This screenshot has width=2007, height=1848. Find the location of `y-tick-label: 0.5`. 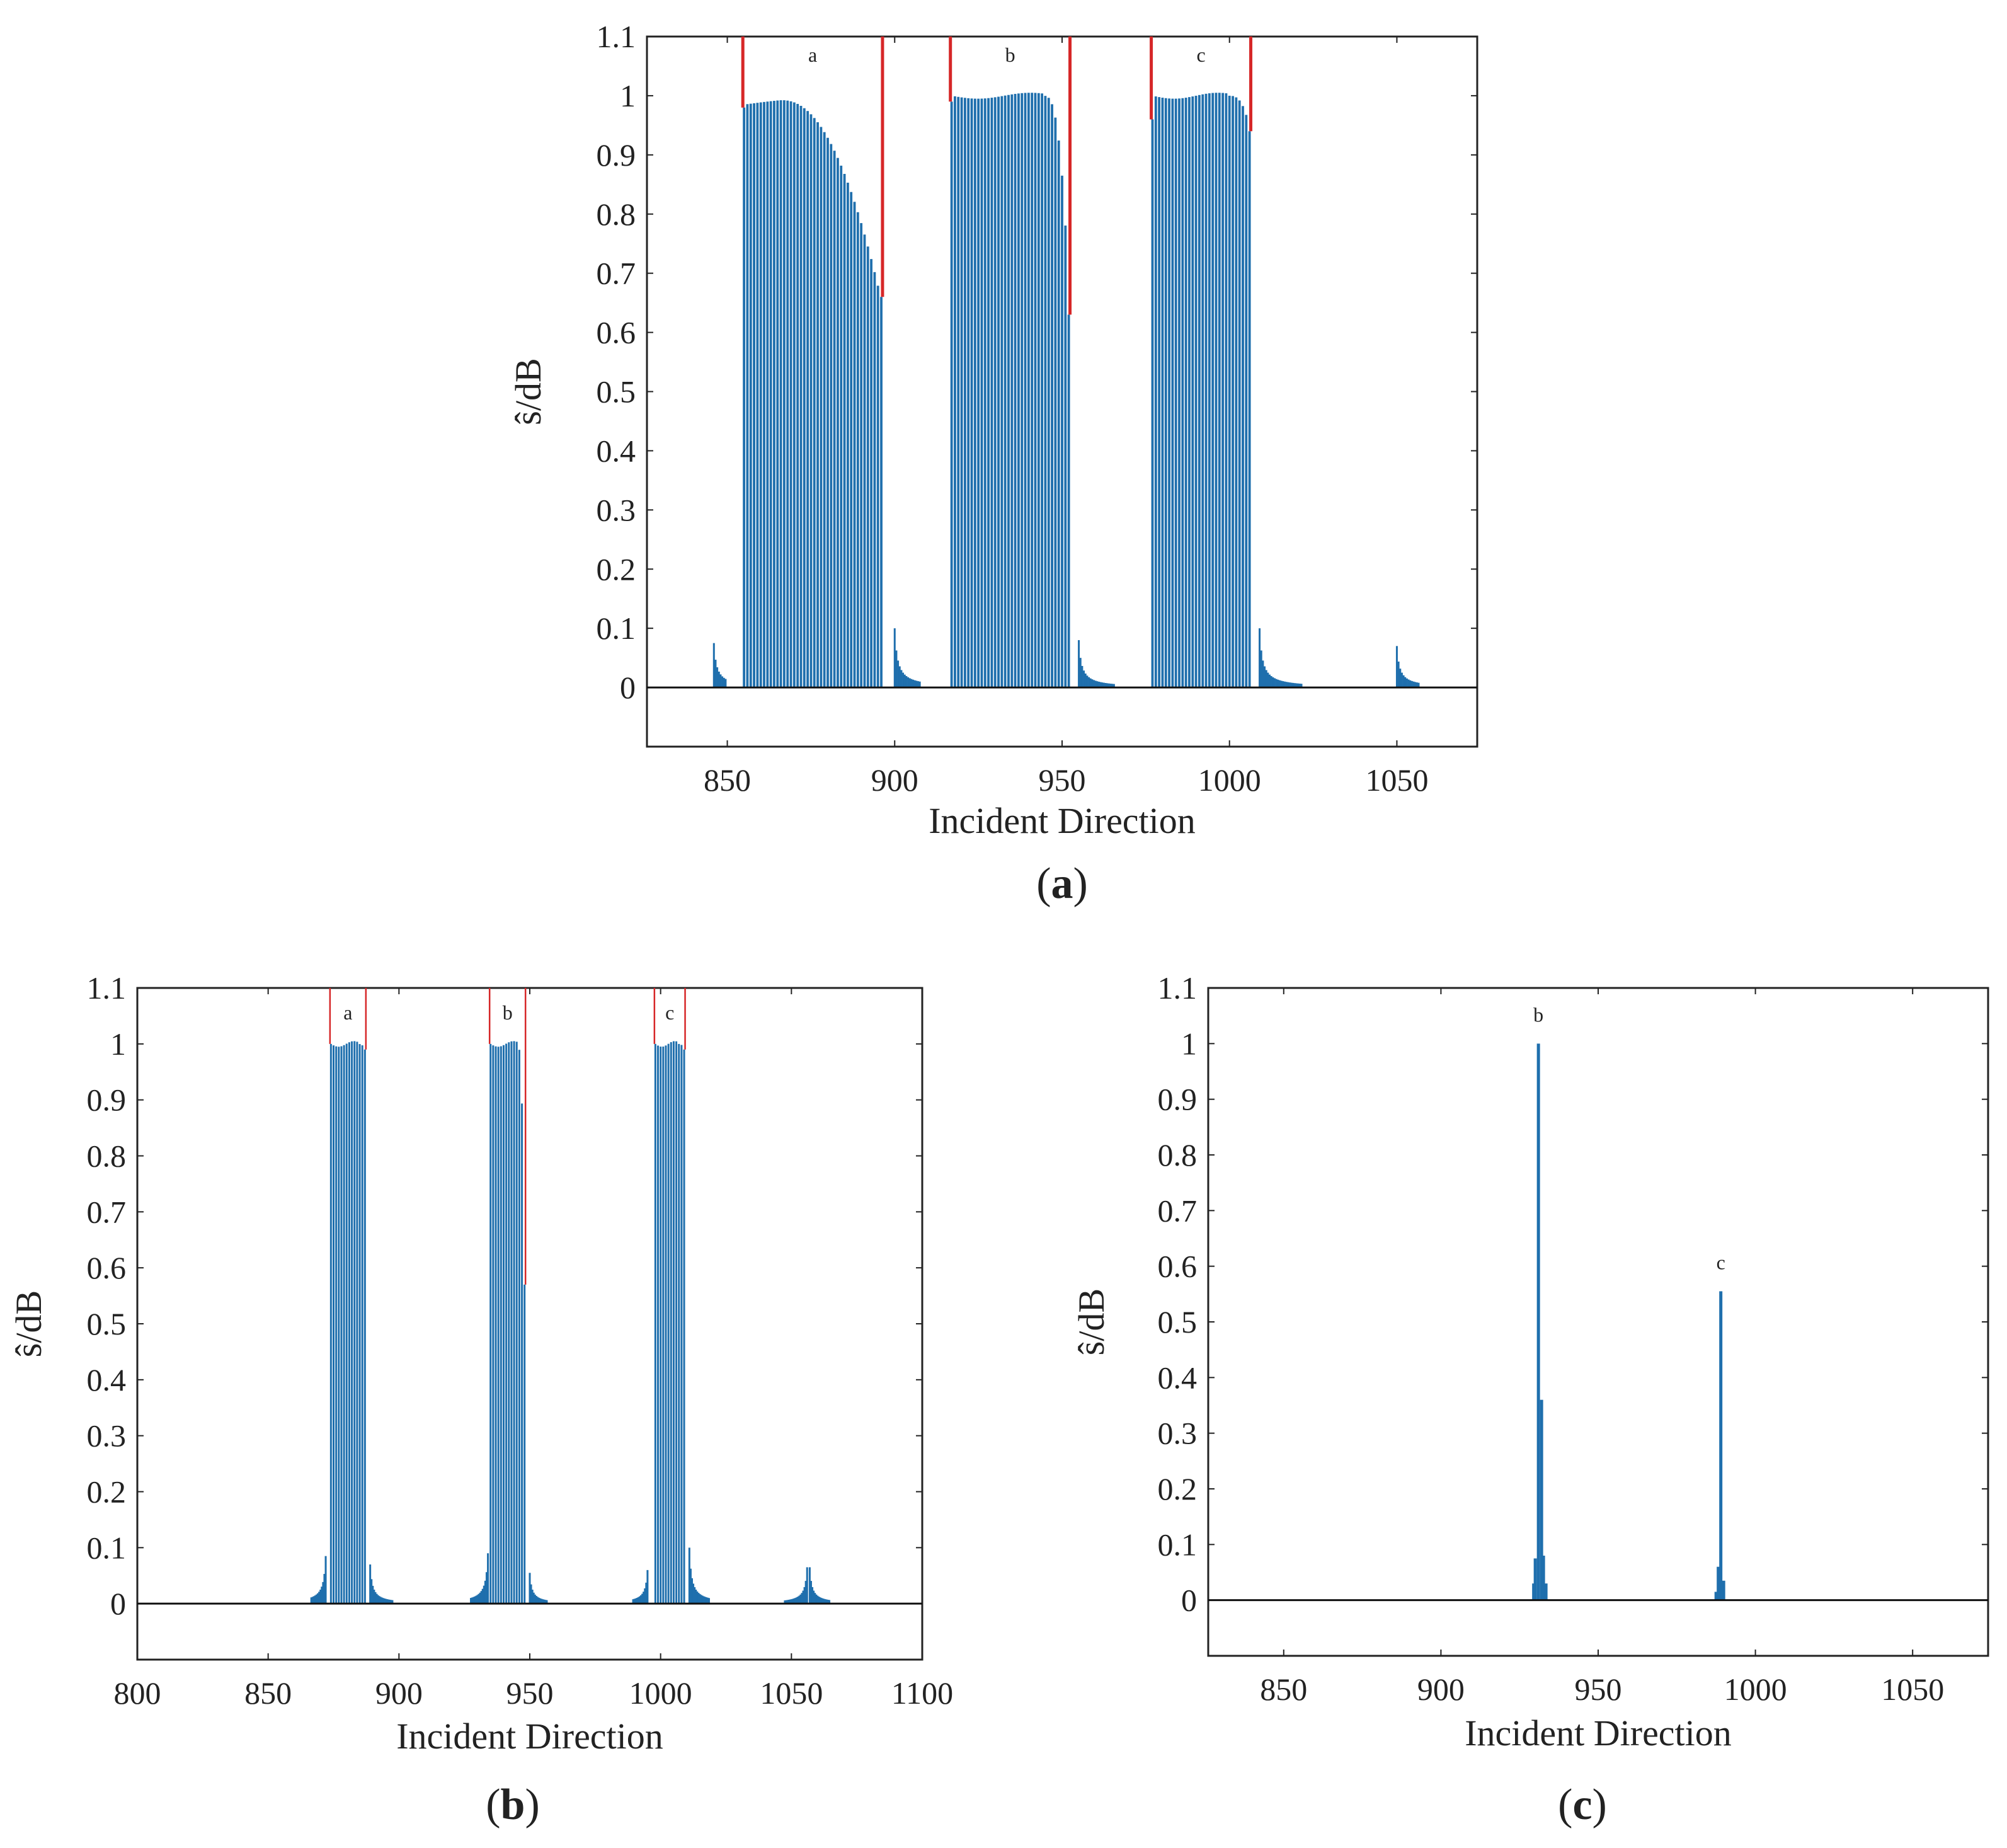

y-tick-label: 0.5 is located at coordinates (616, 392).